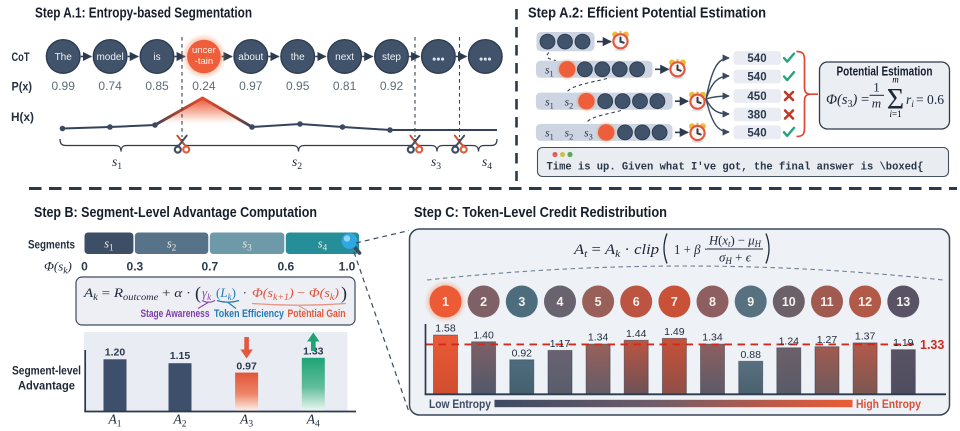  I want to click on svg-text:Φ(sk+1) − Φ(sk): Φ(s k+1) − Φ(s k), so click(295, 293).